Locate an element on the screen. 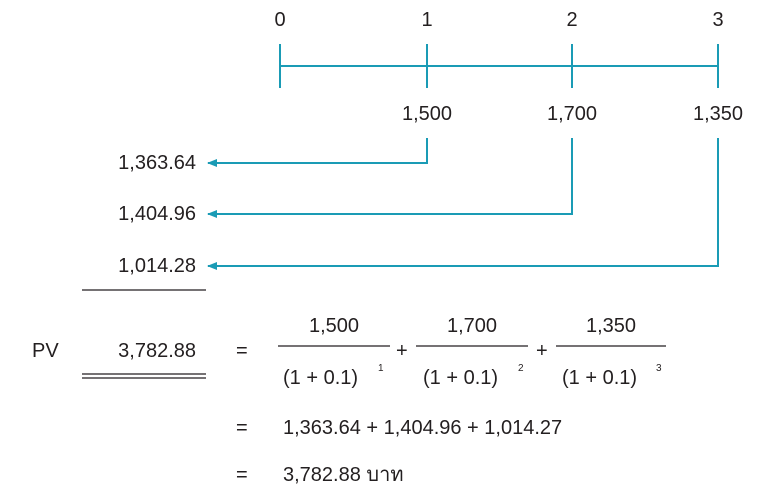 The width and height of the screenshot is (761, 492). sum-rules is located at coordinates (144, 334).